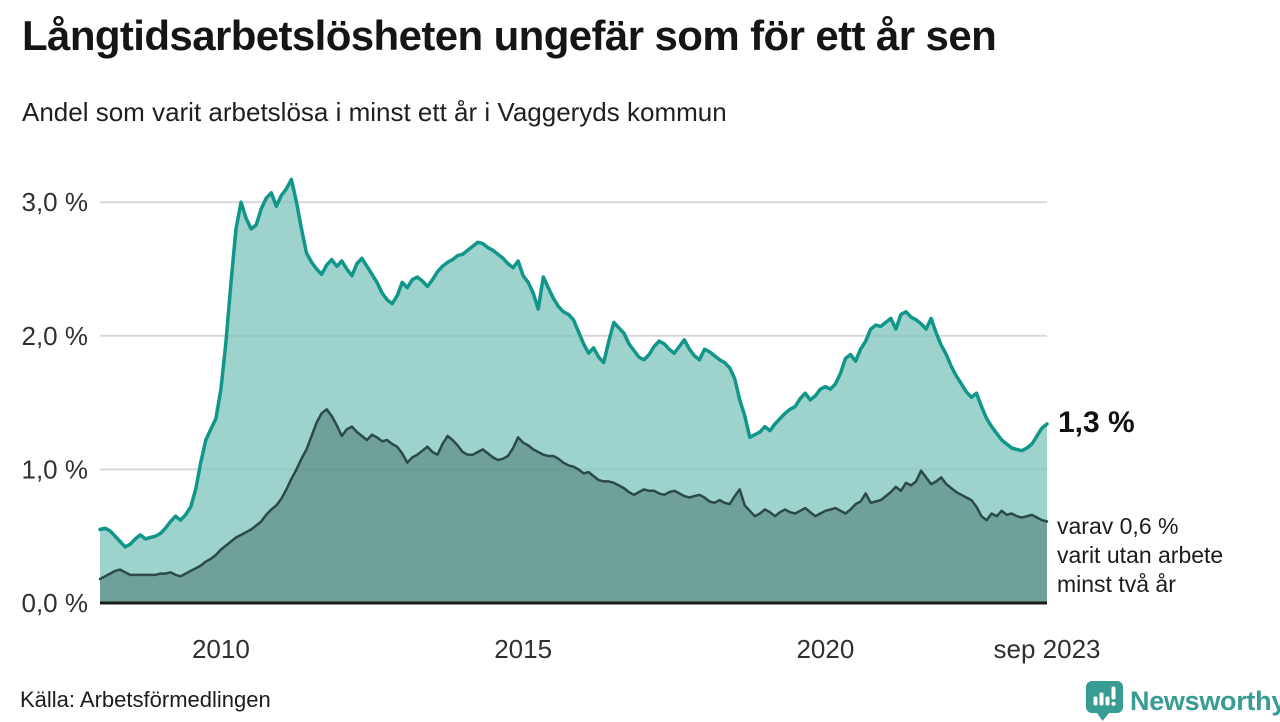 This screenshot has width=1280, height=722. I want to click on secondary-annotation-line2: varit utan arbete, so click(1140, 555).